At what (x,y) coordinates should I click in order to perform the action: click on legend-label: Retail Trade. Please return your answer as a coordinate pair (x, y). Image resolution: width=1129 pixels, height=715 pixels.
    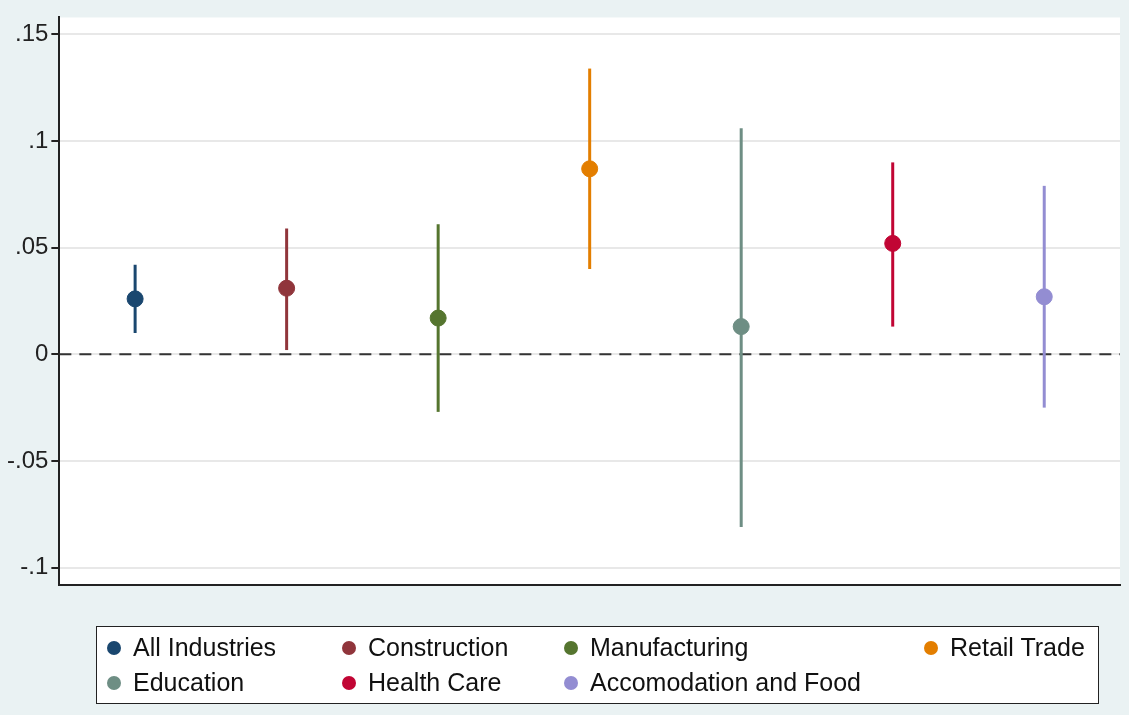
    Looking at the image, I should click on (1017, 647).